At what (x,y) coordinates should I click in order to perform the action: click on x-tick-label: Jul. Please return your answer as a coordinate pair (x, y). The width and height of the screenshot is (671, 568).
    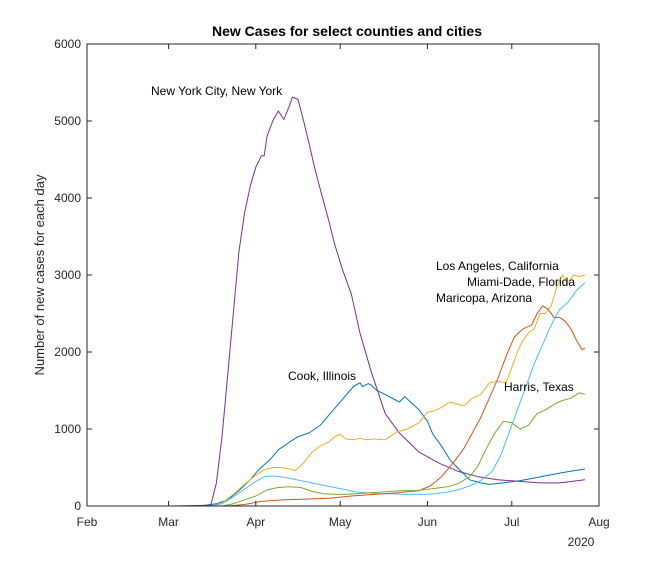
    Looking at the image, I should click on (511, 522).